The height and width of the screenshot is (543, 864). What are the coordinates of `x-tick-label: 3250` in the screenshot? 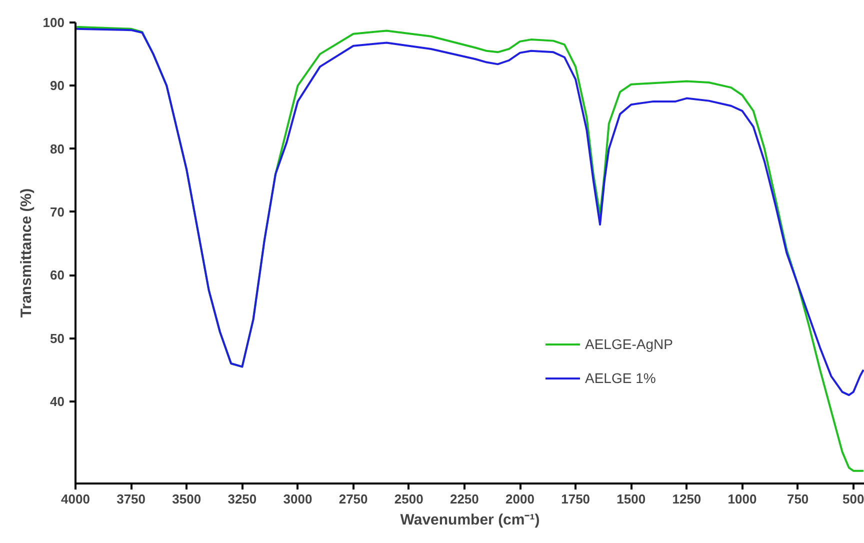 It's located at (242, 499).